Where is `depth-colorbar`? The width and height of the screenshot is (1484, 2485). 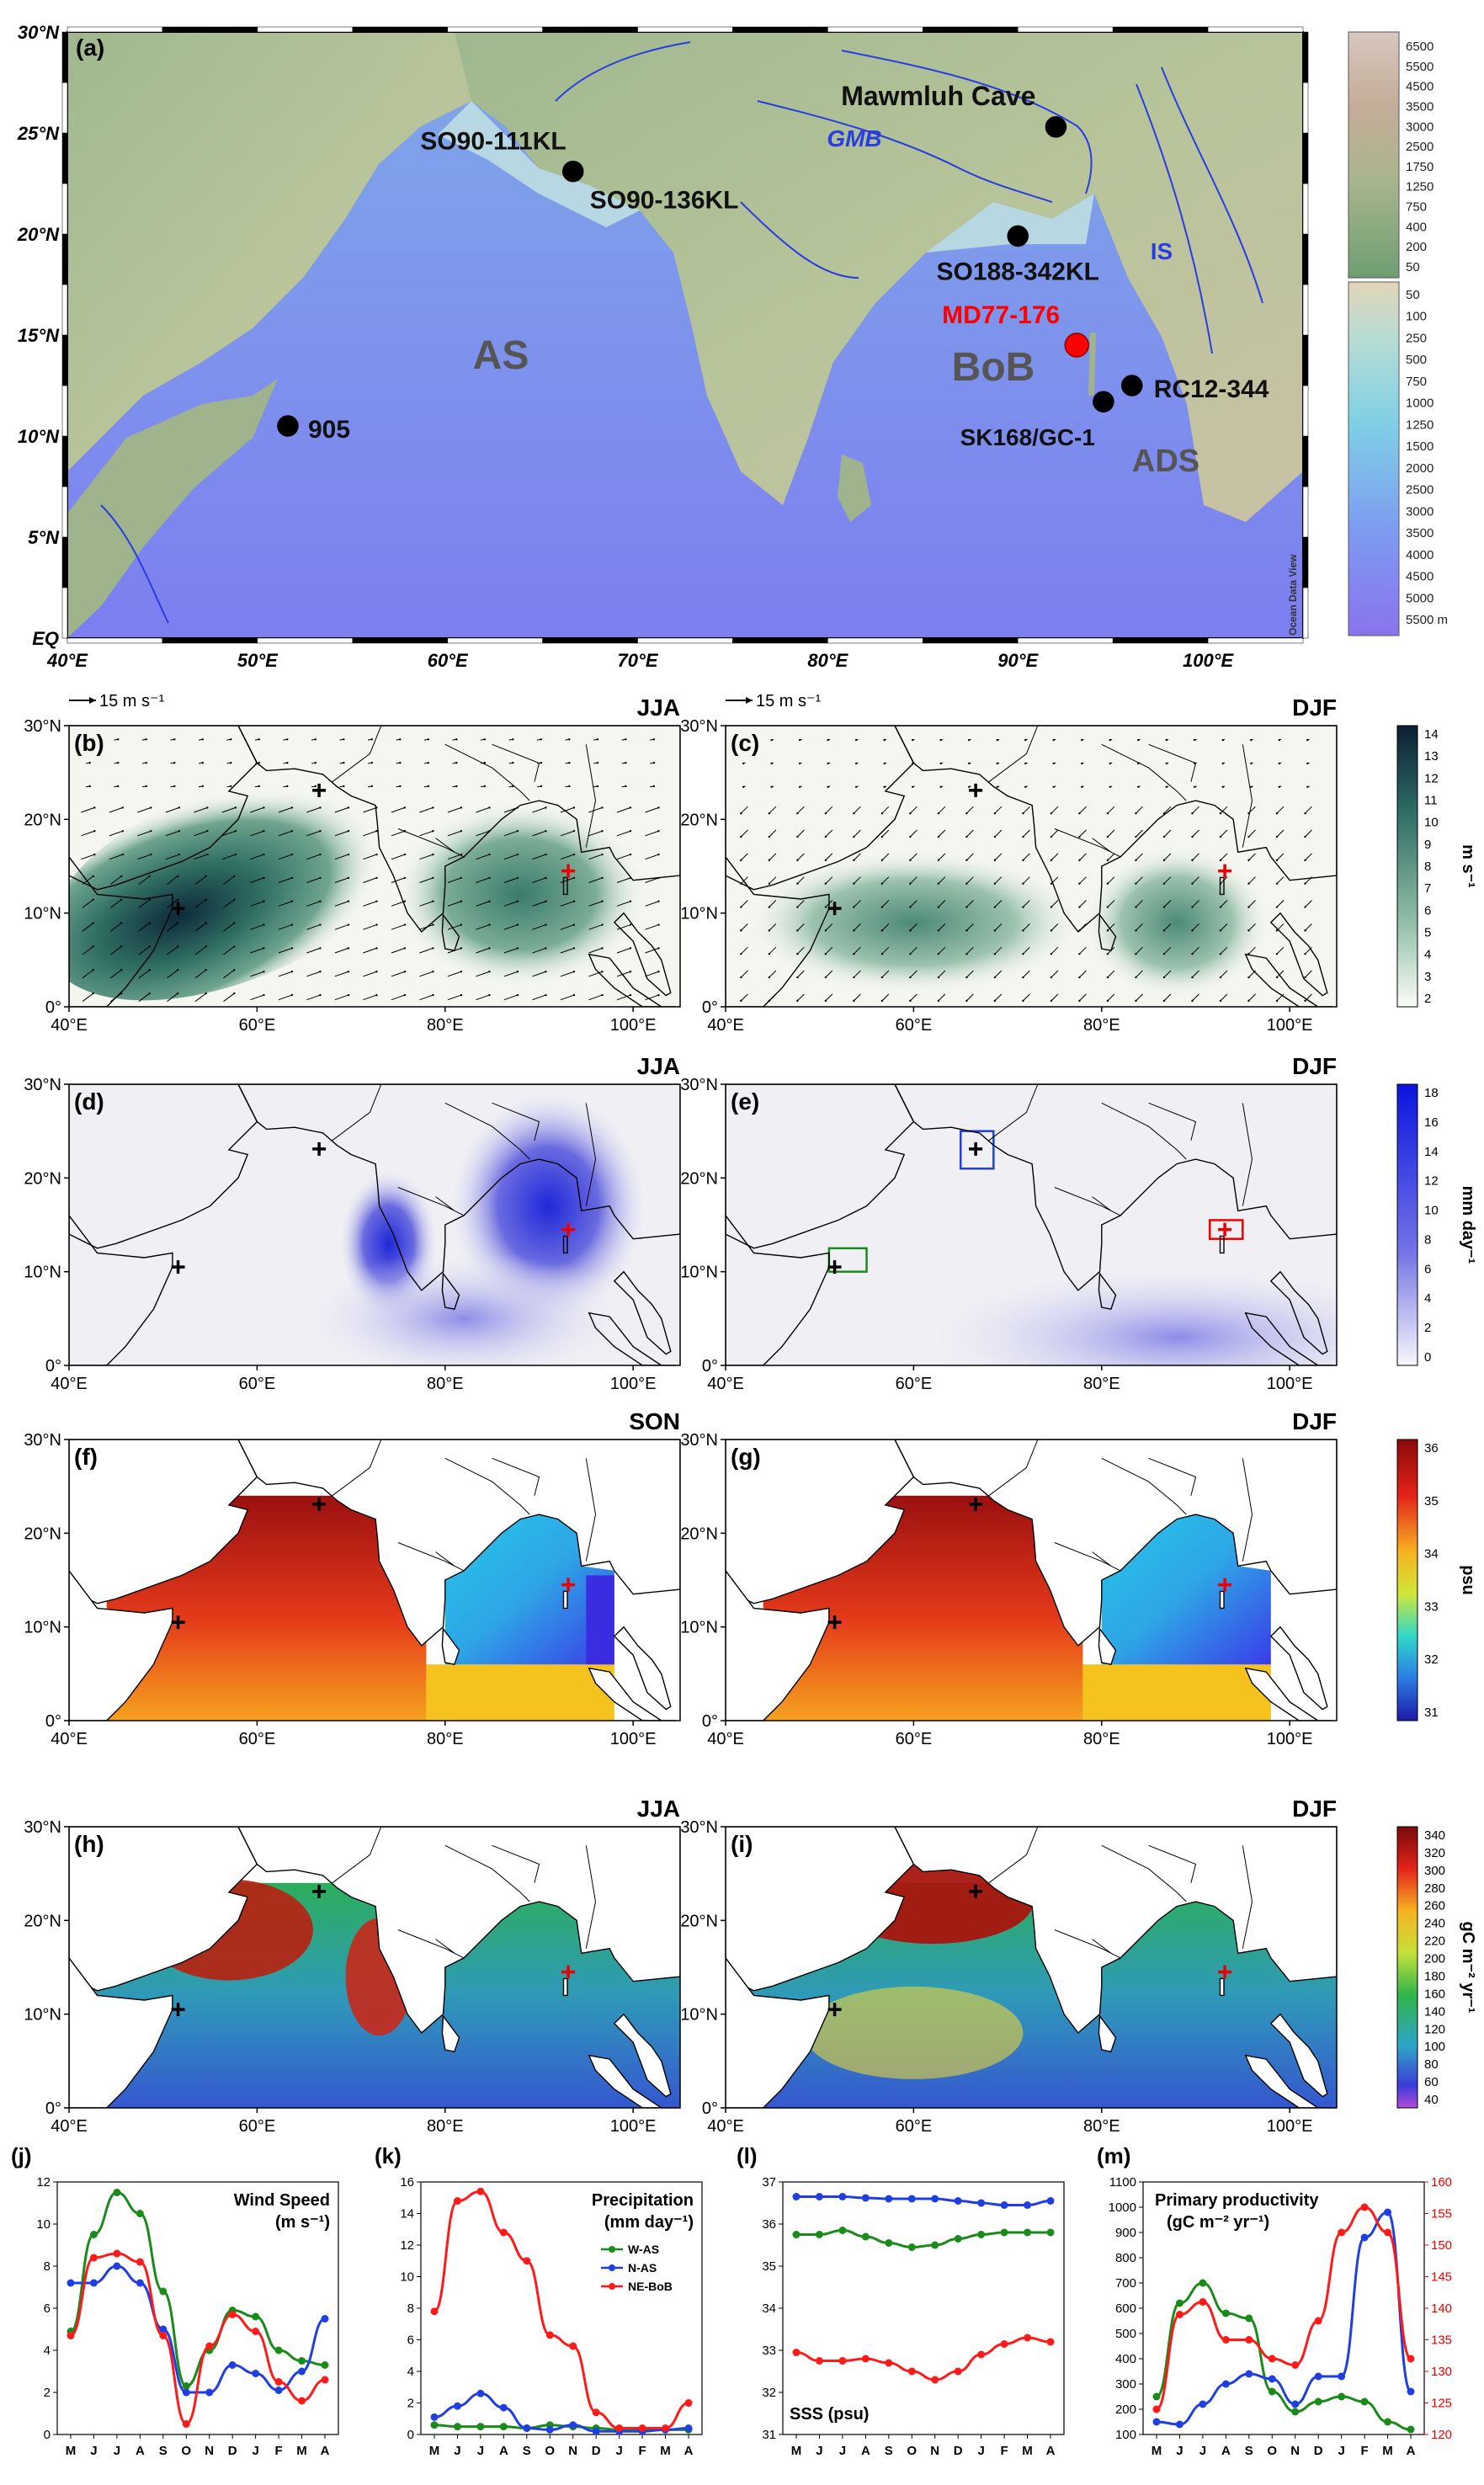
depth-colorbar is located at coordinates (1374, 458).